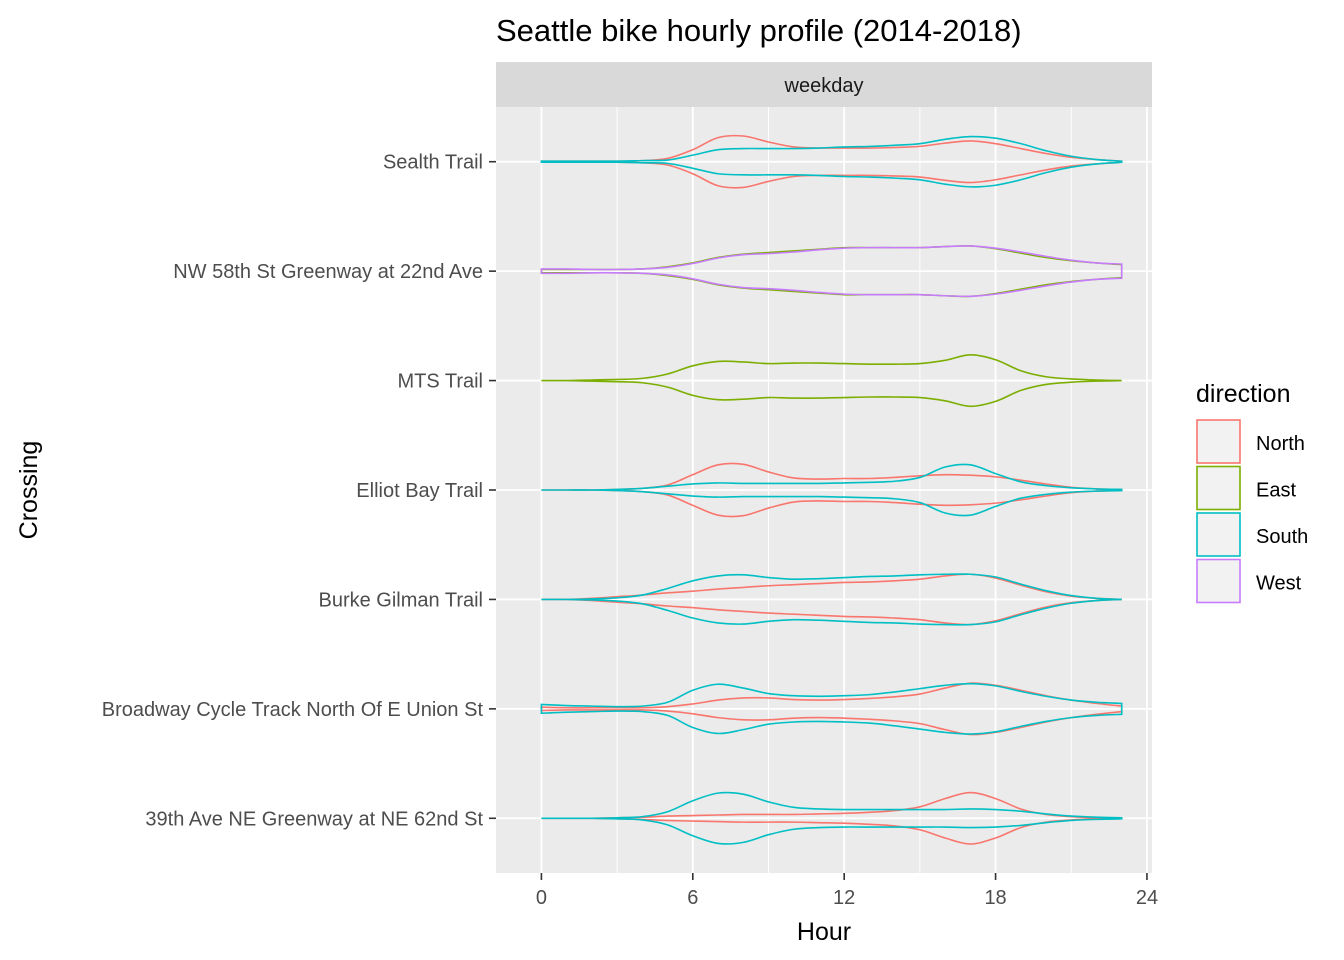 The width and height of the screenshot is (1344, 960). What do you see at coordinates (1252, 511) in the screenshot?
I see `legend-keys: North East South West` at bounding box center [1252, 511].